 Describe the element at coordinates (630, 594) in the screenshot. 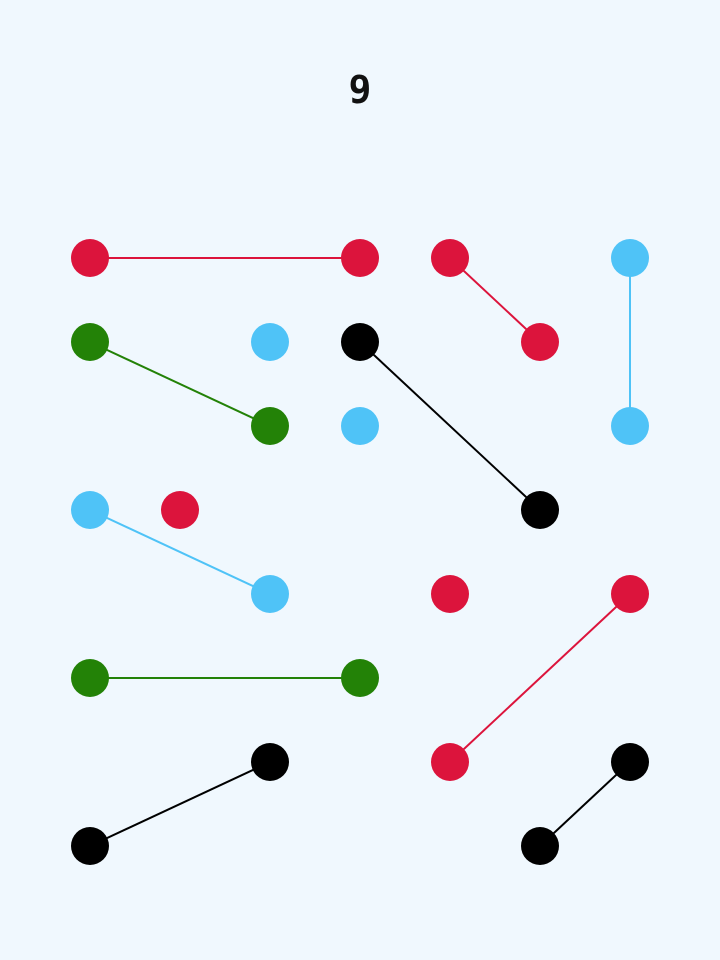

I see `dot-red-d17` at that location.